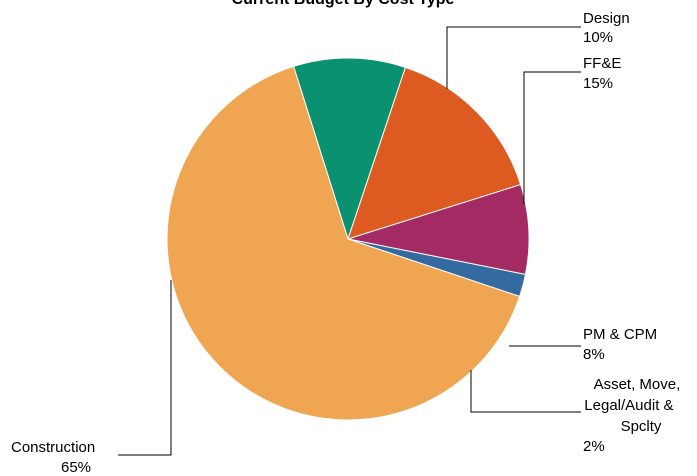 This screenshot has width=697, height=476. Describe the element at coordinates (552, 137) in the screenshot. I see `leader-line-ffe` at that location.